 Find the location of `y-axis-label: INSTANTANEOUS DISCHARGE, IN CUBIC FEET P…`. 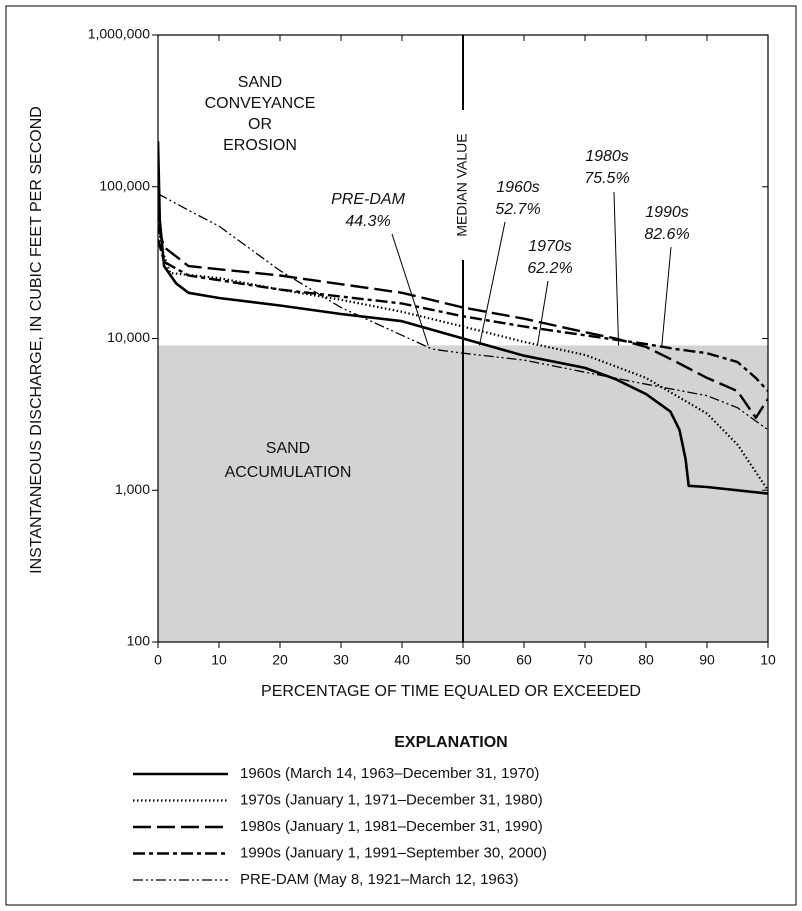

y-axis-label: INSTANTANEOUS DISCHARGE, IN CUBIC FEET P… is located at coordinates (36, 340).